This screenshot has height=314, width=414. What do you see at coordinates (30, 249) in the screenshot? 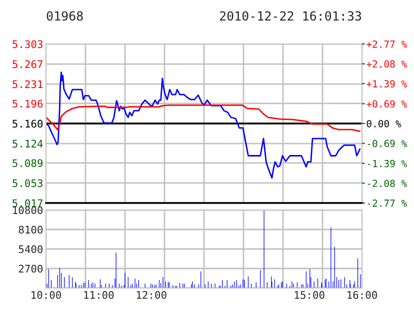
I see `y-tick-label: 5400` at bounding box center [30, 249].